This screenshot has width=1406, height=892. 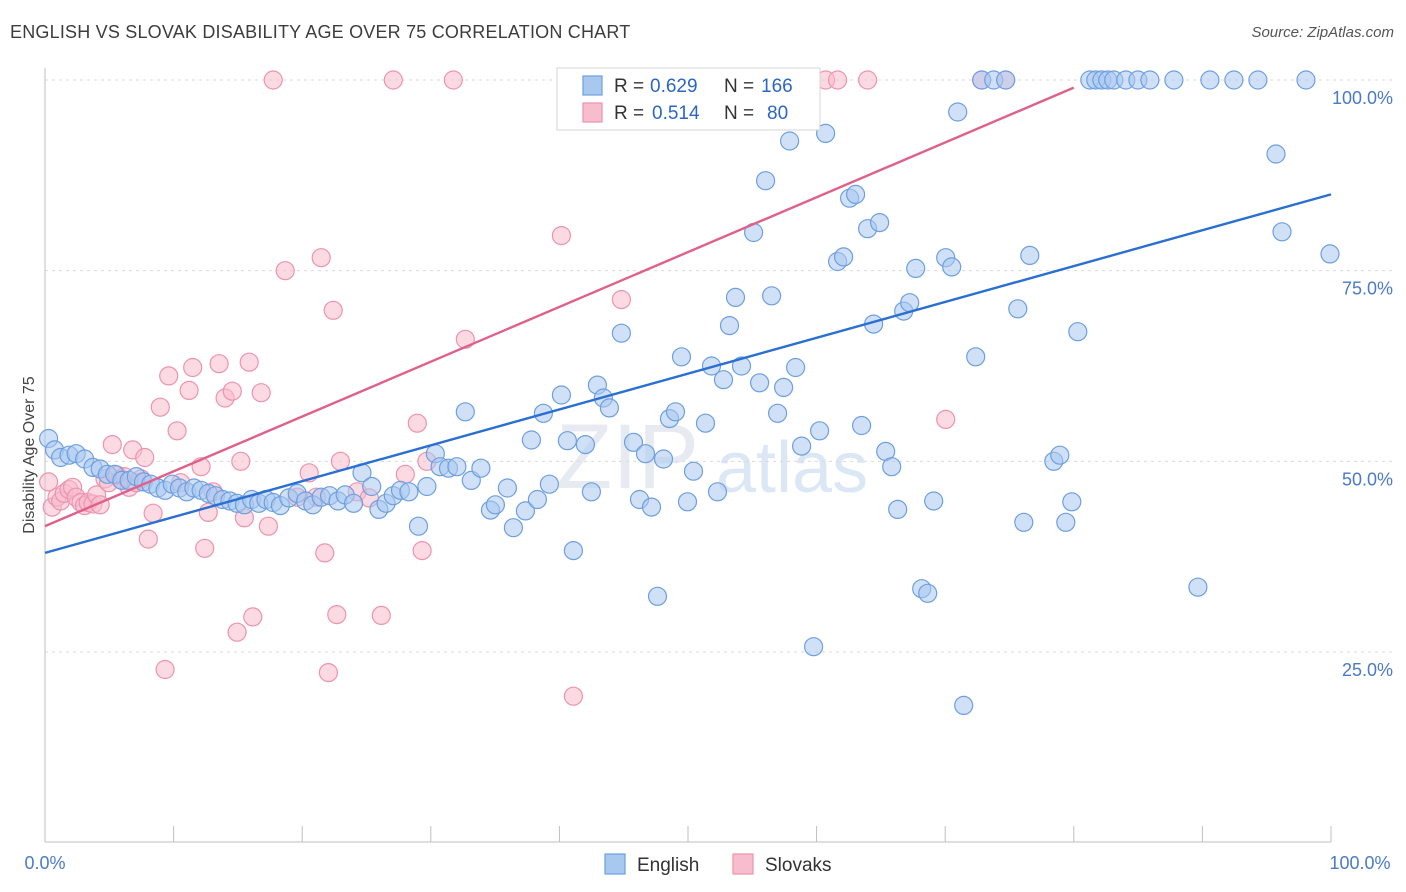 What do you see at coordinates (44, 863) in the screenshot?
I see `x-tick-label-min: 0.0%` at bounding box center [44, 863].